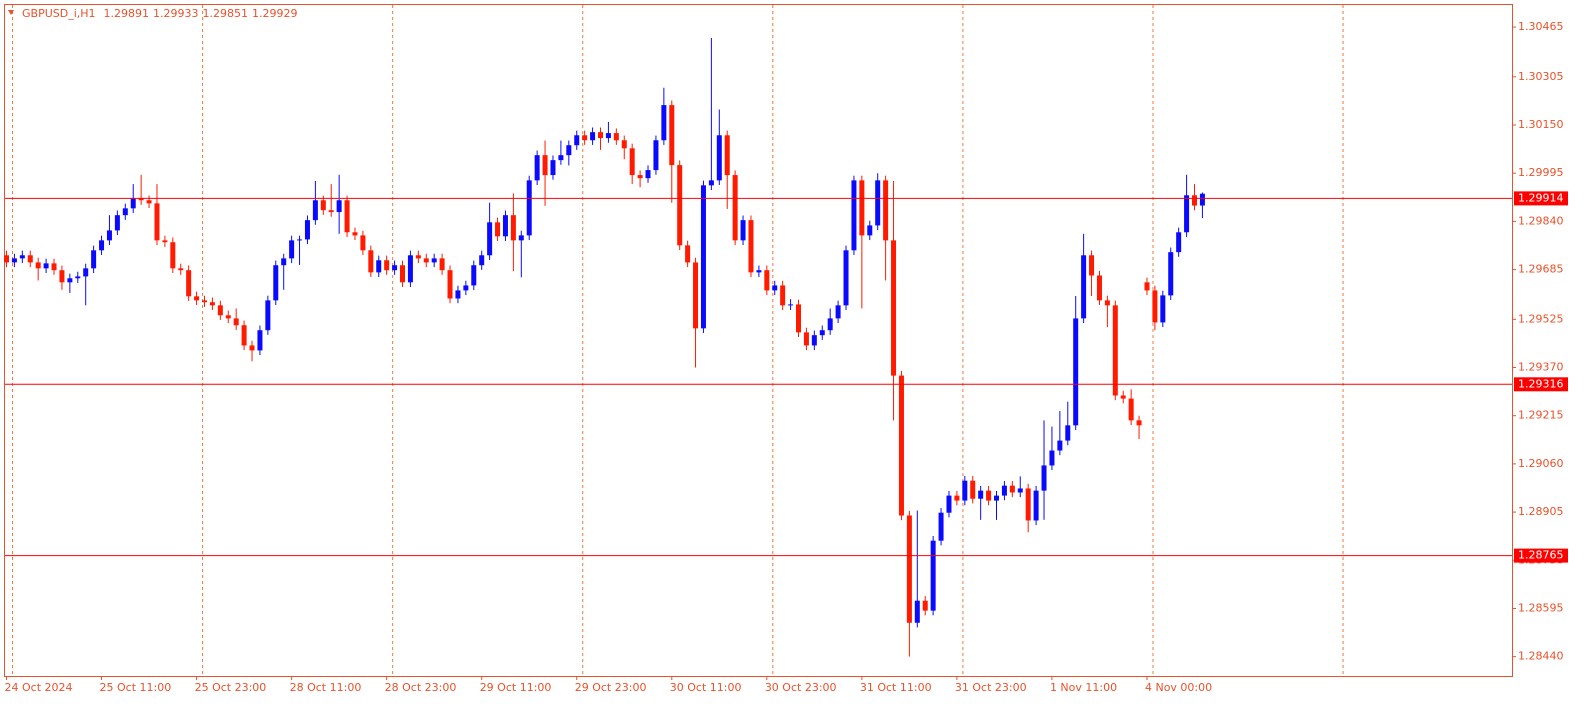  Describe the element at coordinates (706, 687) in the screenshot. I see `x-tick-label: 30 Oct 11:00` at that location.